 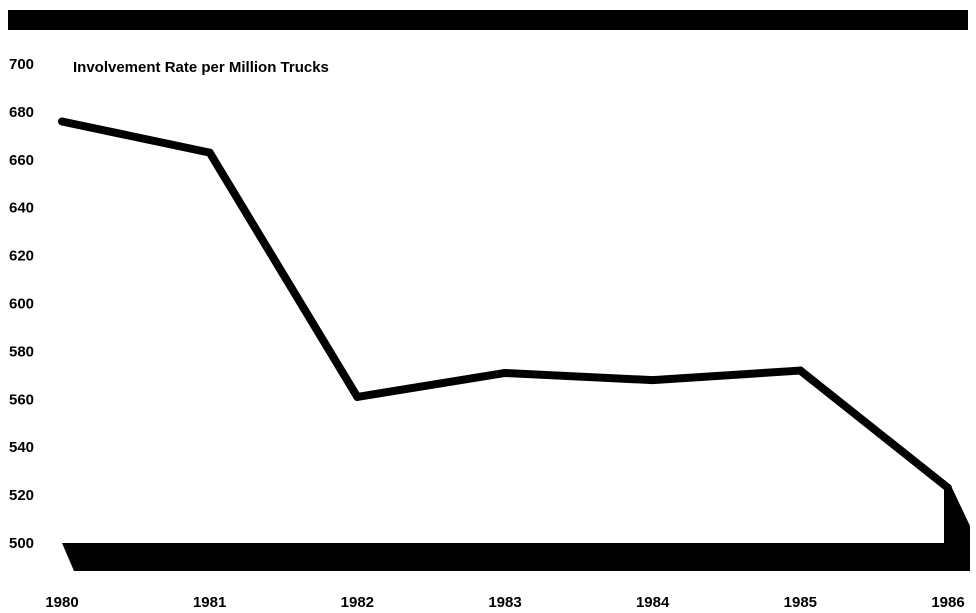 I want to click on y-axis-ticks: 700 680 660 640 620 600 580 560 540 520 500, so click(x=21, y=304).